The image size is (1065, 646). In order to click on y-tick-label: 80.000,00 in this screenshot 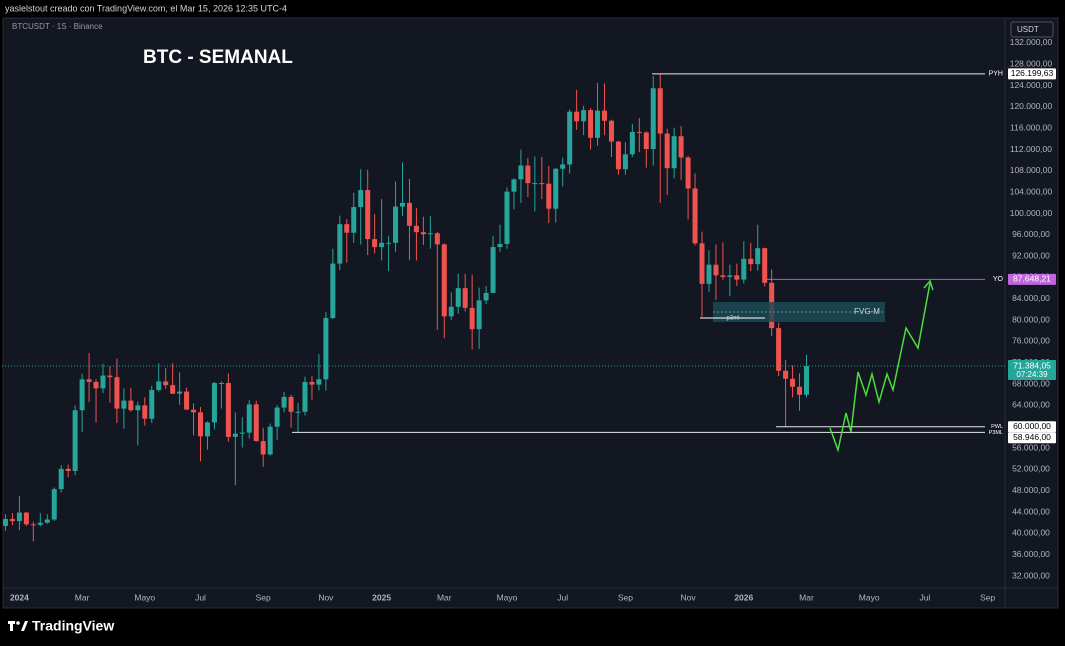, I will do `click(1031, 319)`.